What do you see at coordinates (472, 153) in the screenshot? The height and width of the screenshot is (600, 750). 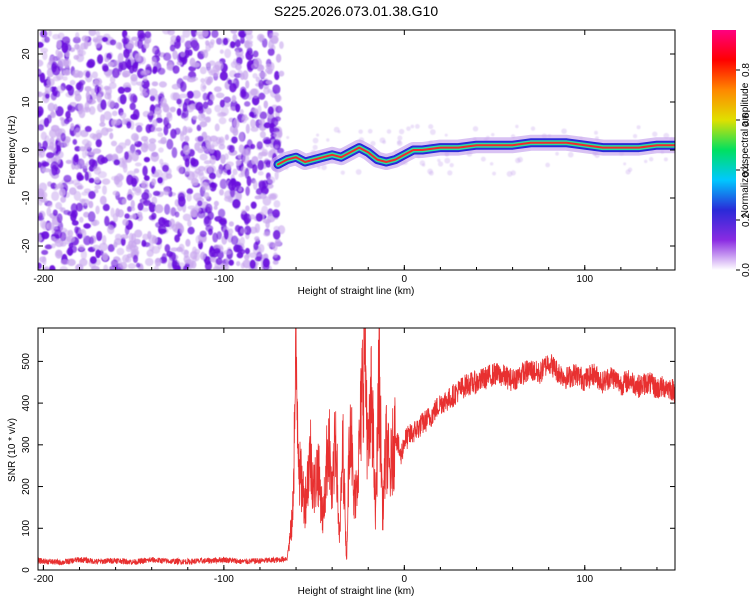 I see `ridge-layer` at bounding box center [472, 153].